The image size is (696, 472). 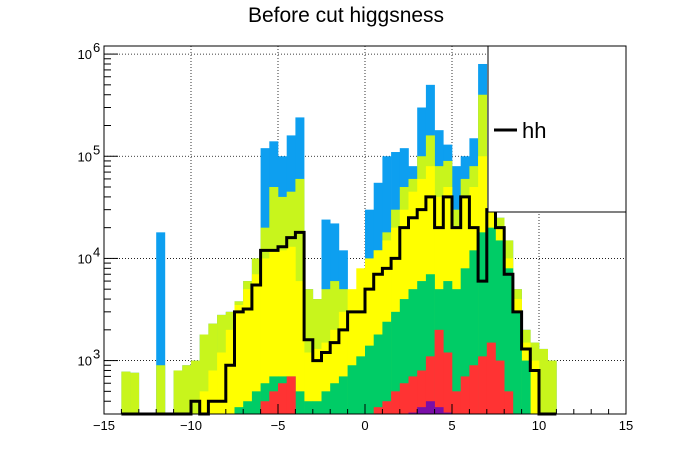 What do you see at coordinates (191, 425) in the screenshot?
I see `x-tick-label: −10` at bounding box center [191, 425].